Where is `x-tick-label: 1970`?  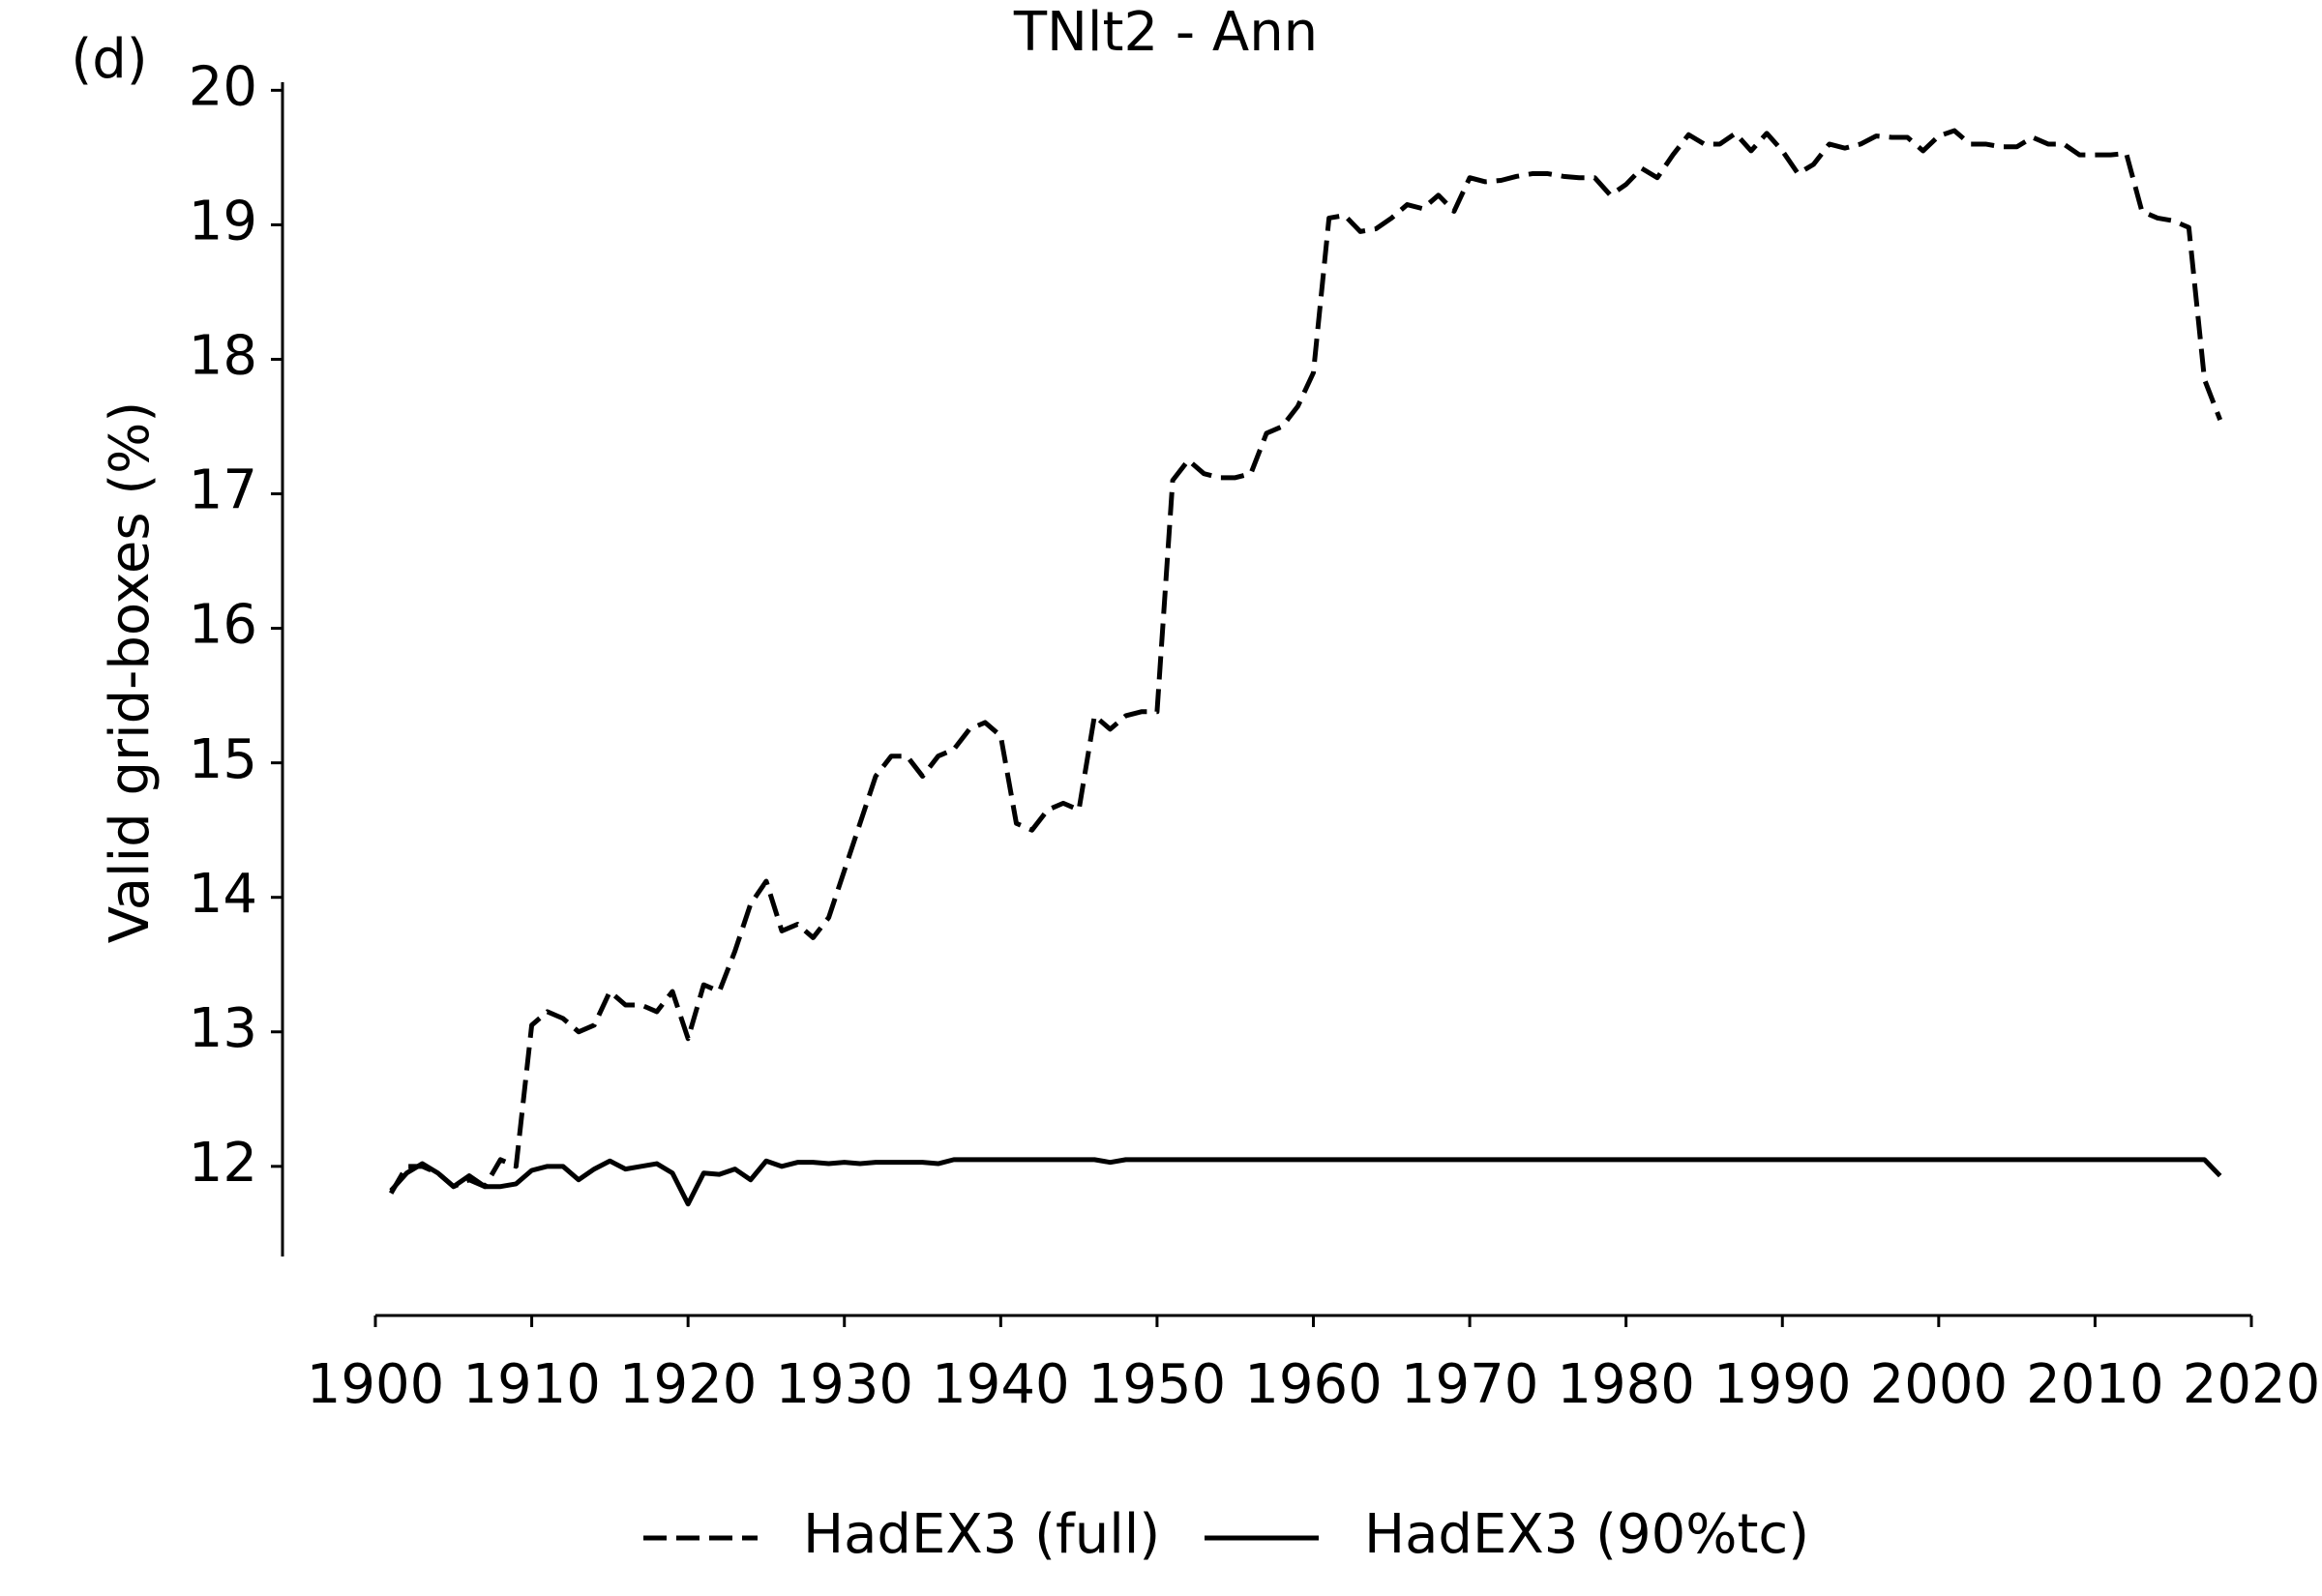
x-tick-label: 1970 is located at coordinates (1470, 1384).